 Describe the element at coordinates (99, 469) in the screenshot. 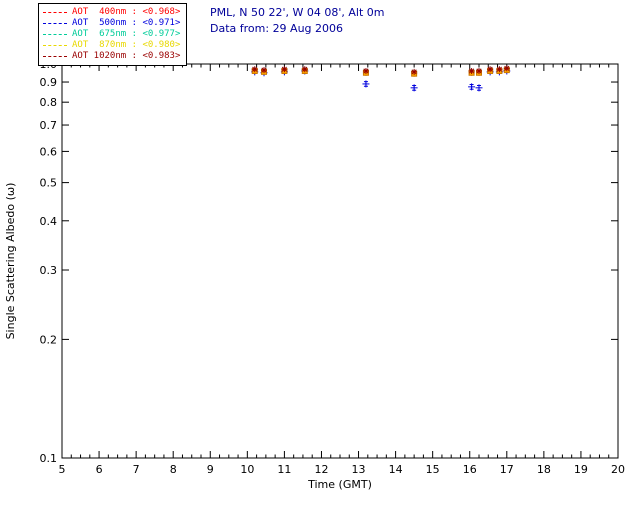

I see `svg-text: 6` at that location.